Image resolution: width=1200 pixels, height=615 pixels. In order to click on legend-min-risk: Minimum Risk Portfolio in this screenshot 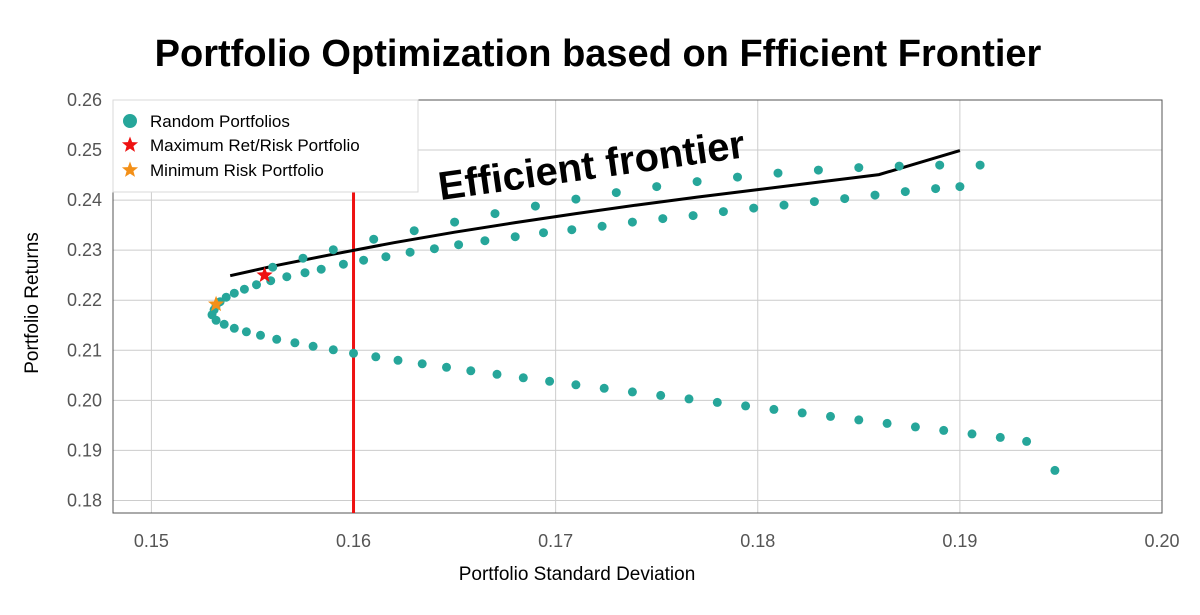, I will do `click(237, 170)`.